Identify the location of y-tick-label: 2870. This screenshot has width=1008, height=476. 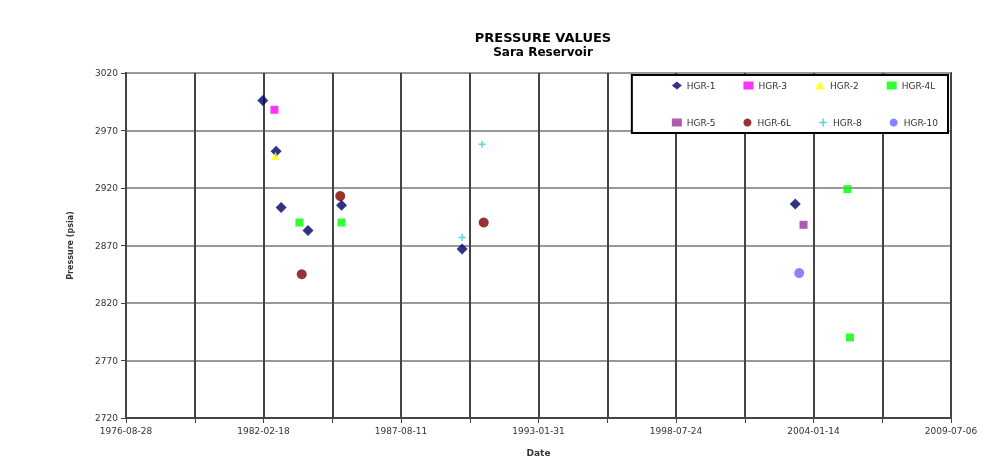
(107, 245).